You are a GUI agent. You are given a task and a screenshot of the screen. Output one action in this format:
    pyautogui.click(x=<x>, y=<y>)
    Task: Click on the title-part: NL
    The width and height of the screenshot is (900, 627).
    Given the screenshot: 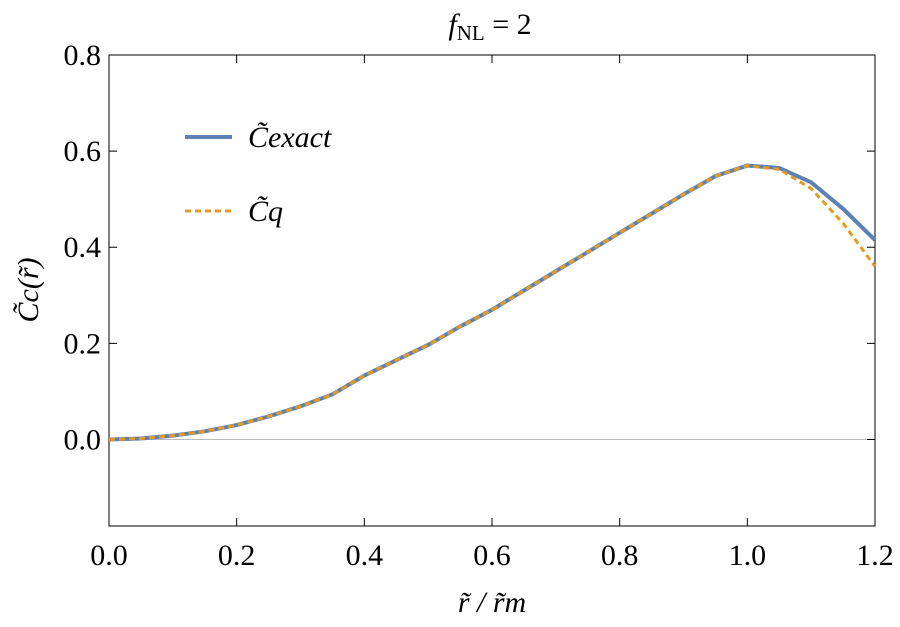 What is the action you would take?
    pyautogui.click(x=471, y=33)
    